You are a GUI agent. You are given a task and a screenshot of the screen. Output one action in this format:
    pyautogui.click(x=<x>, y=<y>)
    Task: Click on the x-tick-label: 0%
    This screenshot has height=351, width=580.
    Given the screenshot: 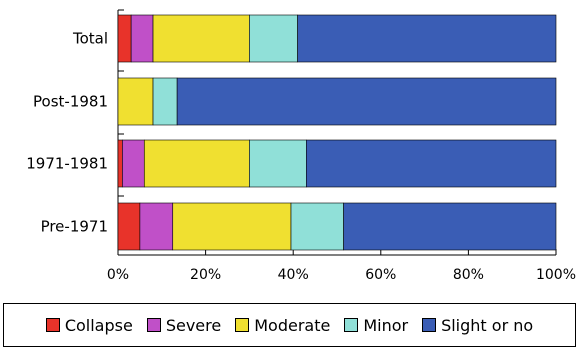 What is the action you would take?
    pyautogui.click(x=118, y=275)
    